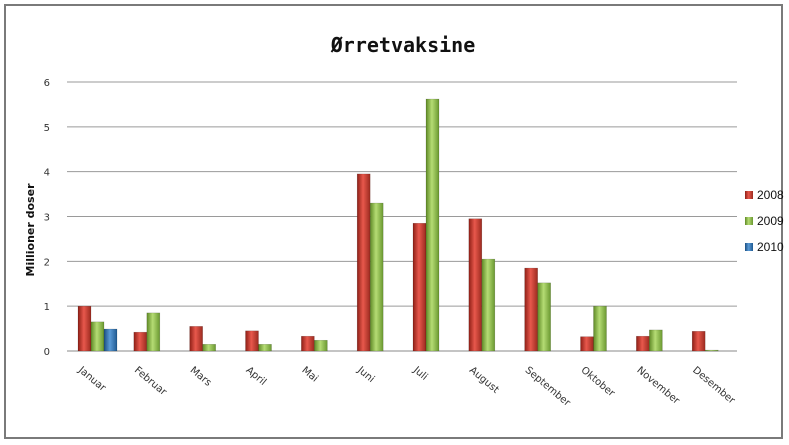  Describe the element at coordinates (47, 83) in the screenshot. I see `y-tick-label: 6` at that location.